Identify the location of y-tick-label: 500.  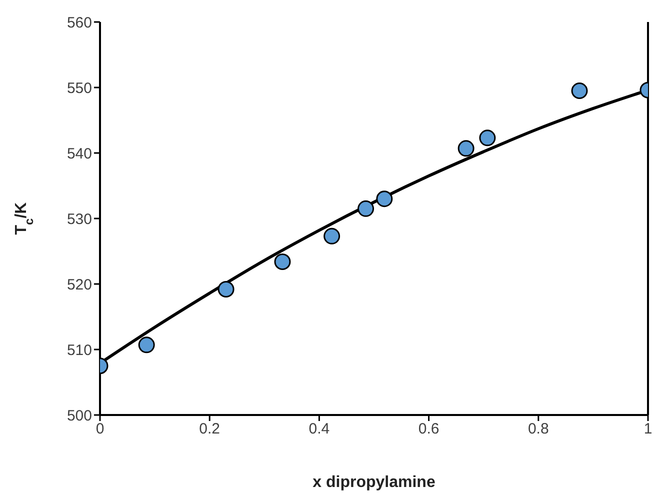
(79, 415).